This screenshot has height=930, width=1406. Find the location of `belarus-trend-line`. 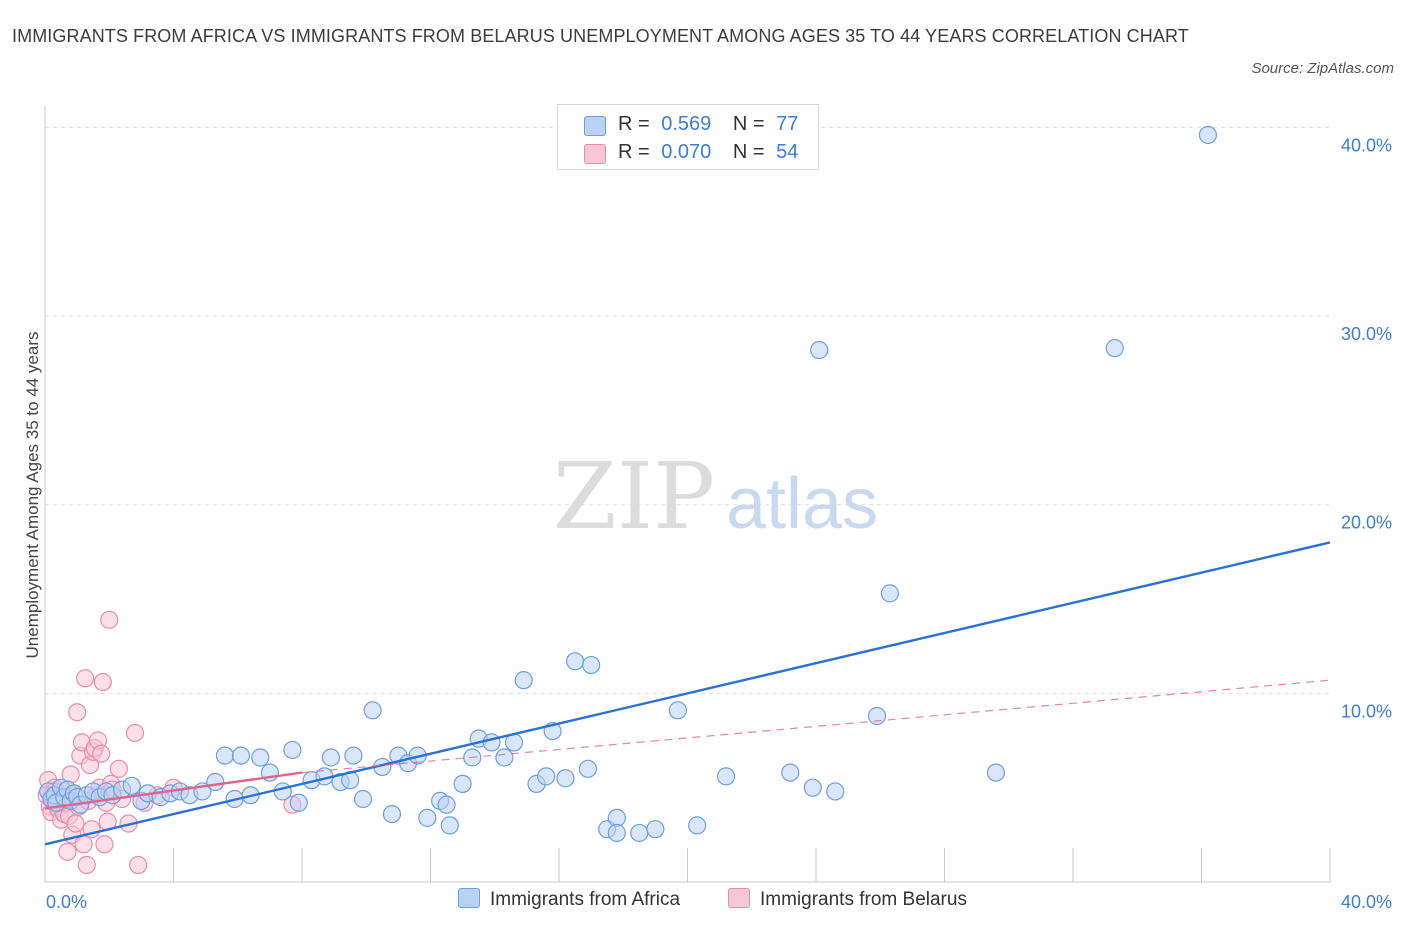

belarus-trend-line is located at coordinates (173, 790).